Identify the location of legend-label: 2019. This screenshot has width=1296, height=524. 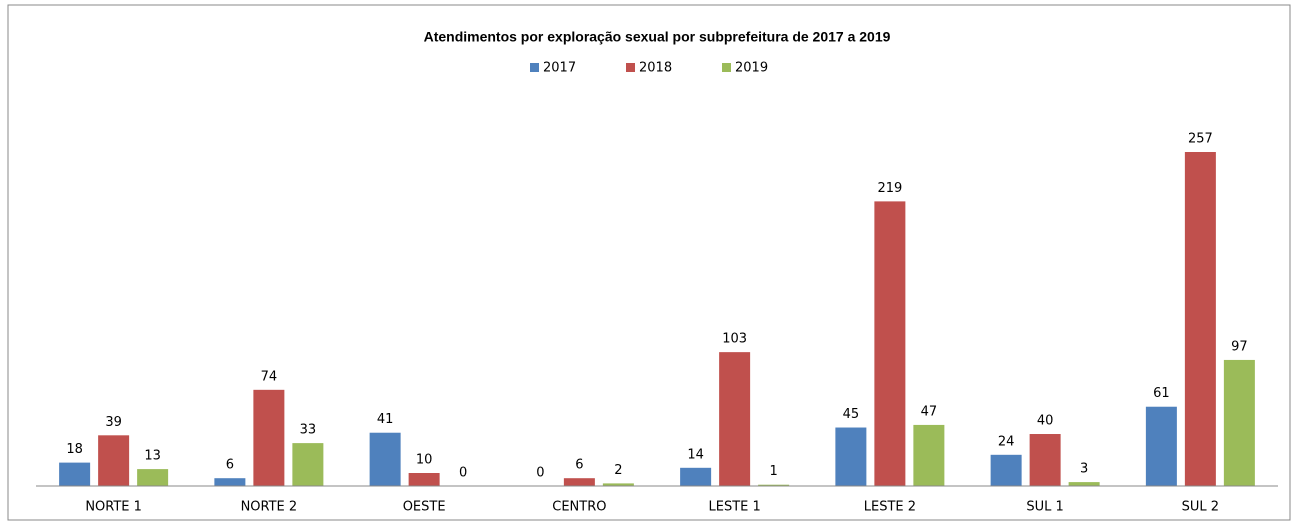
(751, 68).